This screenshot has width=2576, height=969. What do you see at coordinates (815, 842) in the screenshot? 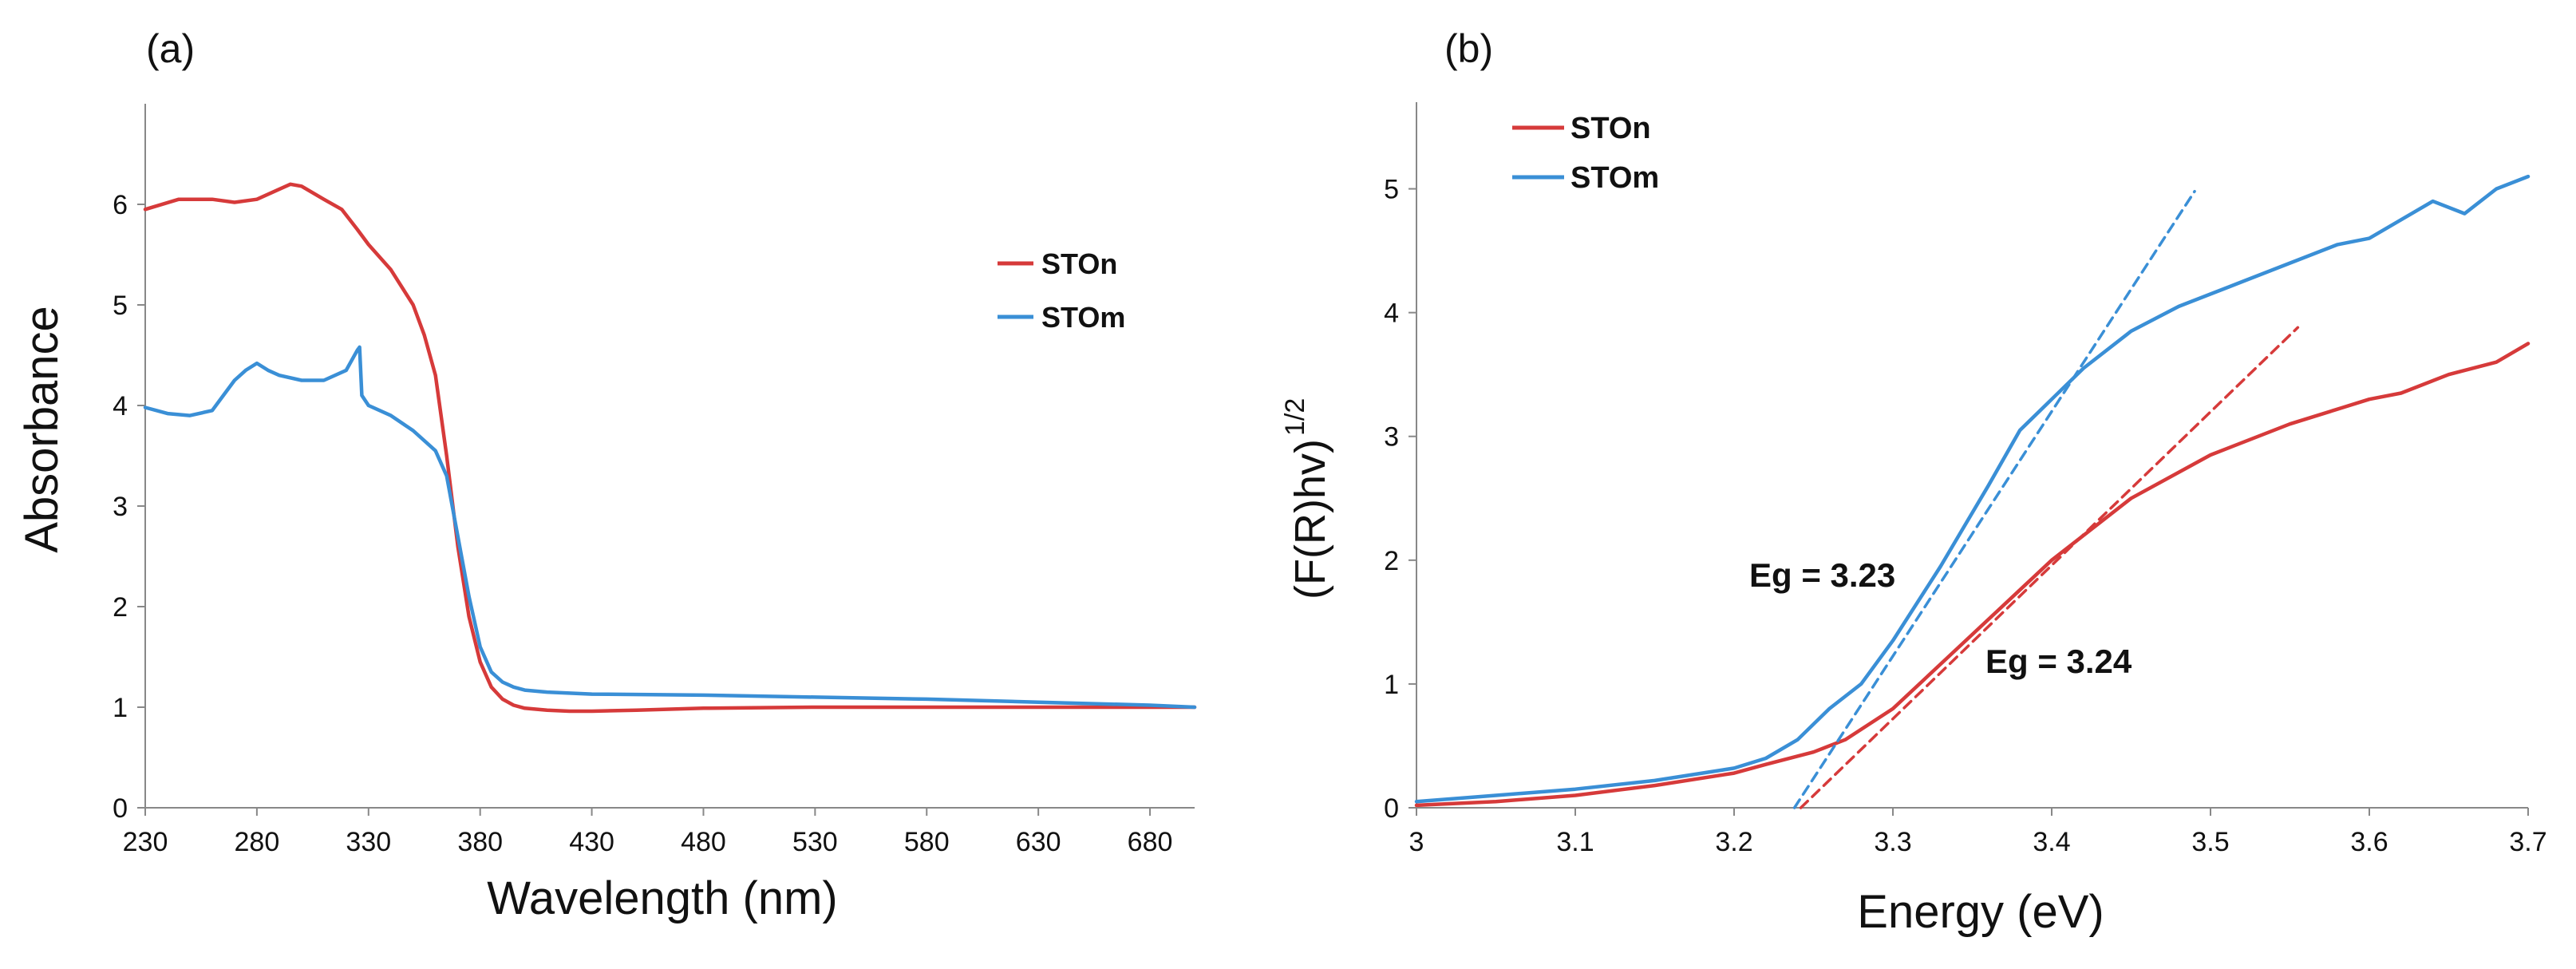
I see `x-tick-label: 530` at bounding box center [815, 842].